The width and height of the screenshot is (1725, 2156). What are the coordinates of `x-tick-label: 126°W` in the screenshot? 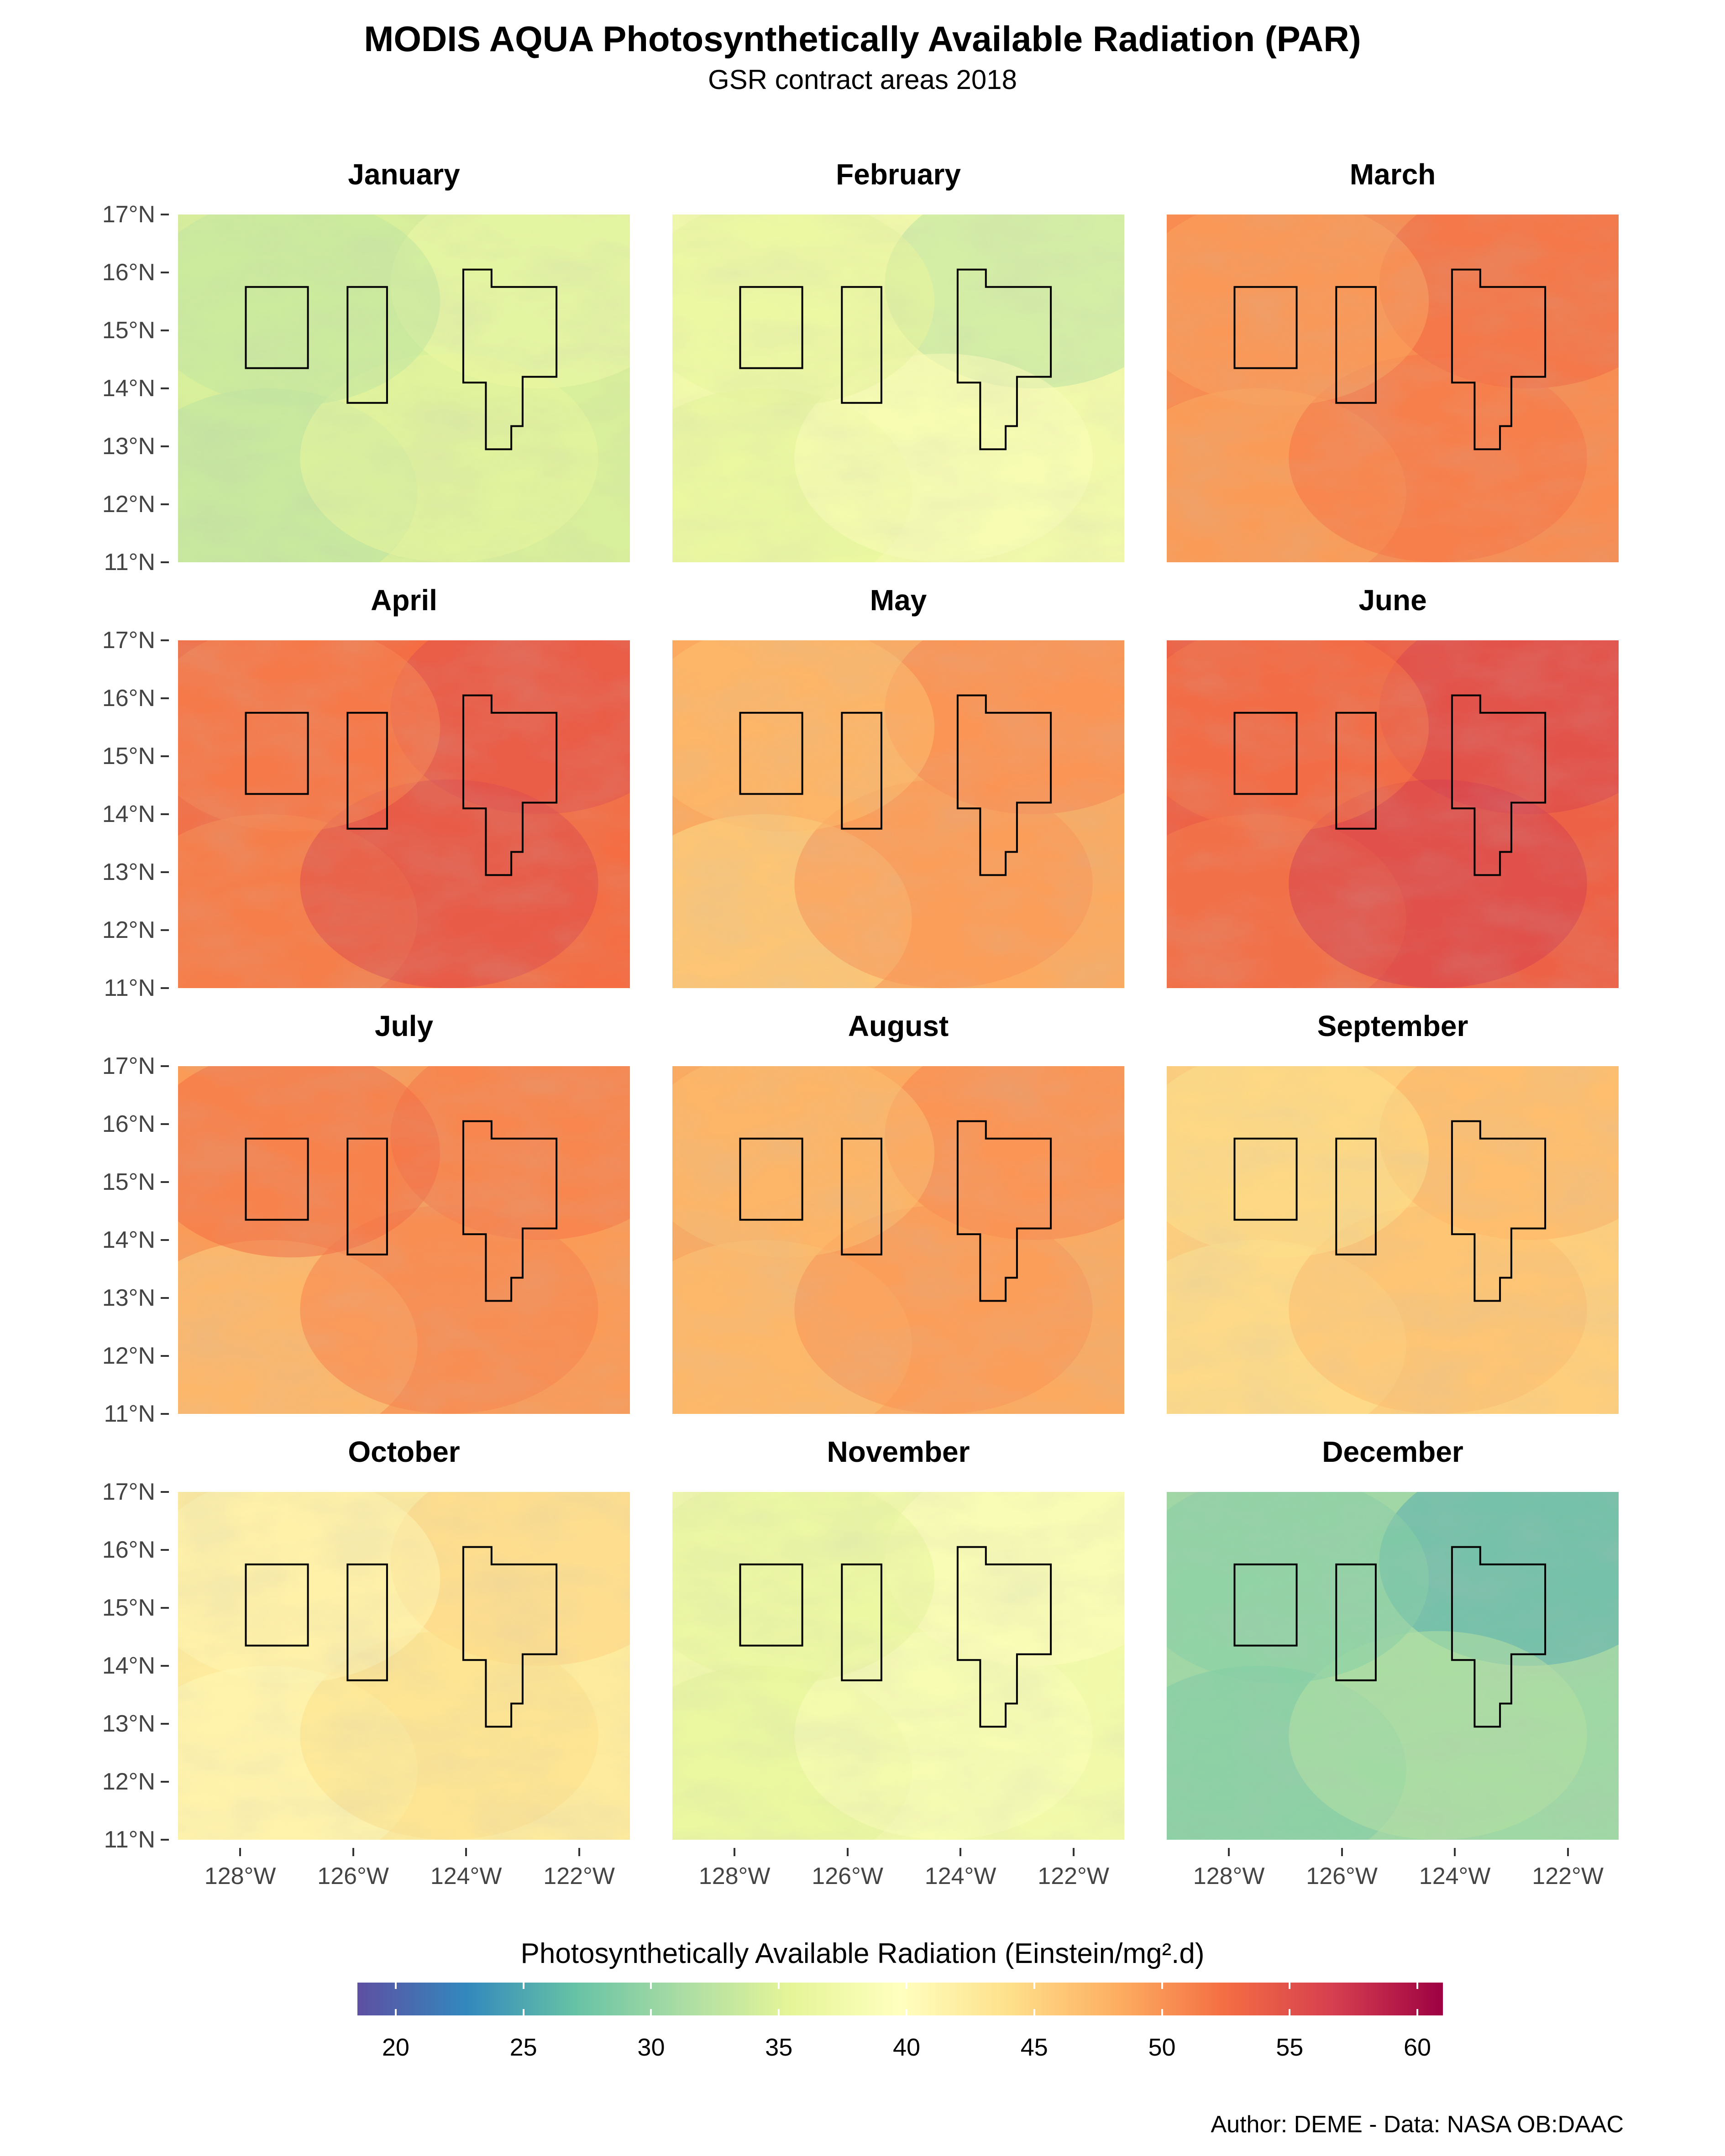 It's located at (847, 1876).